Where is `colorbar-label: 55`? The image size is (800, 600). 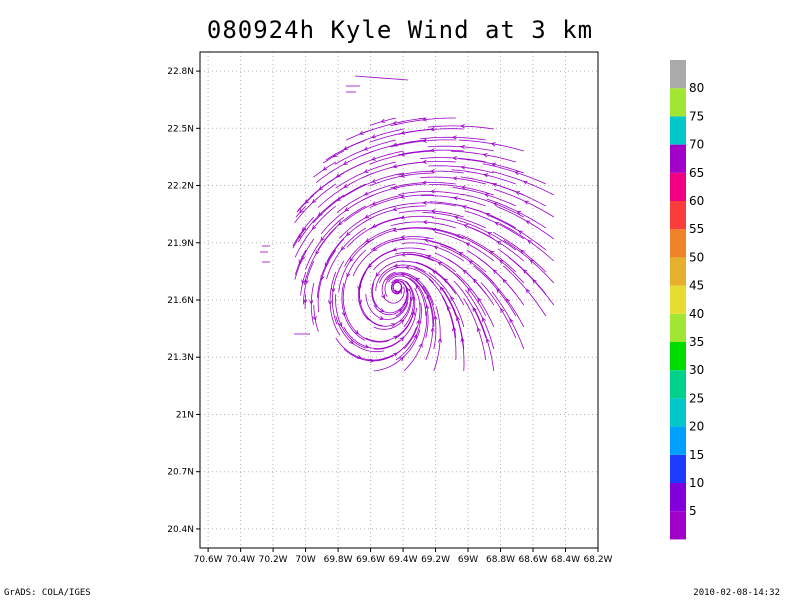 colorbar-label: 55 is located at coordinates (696, 229).